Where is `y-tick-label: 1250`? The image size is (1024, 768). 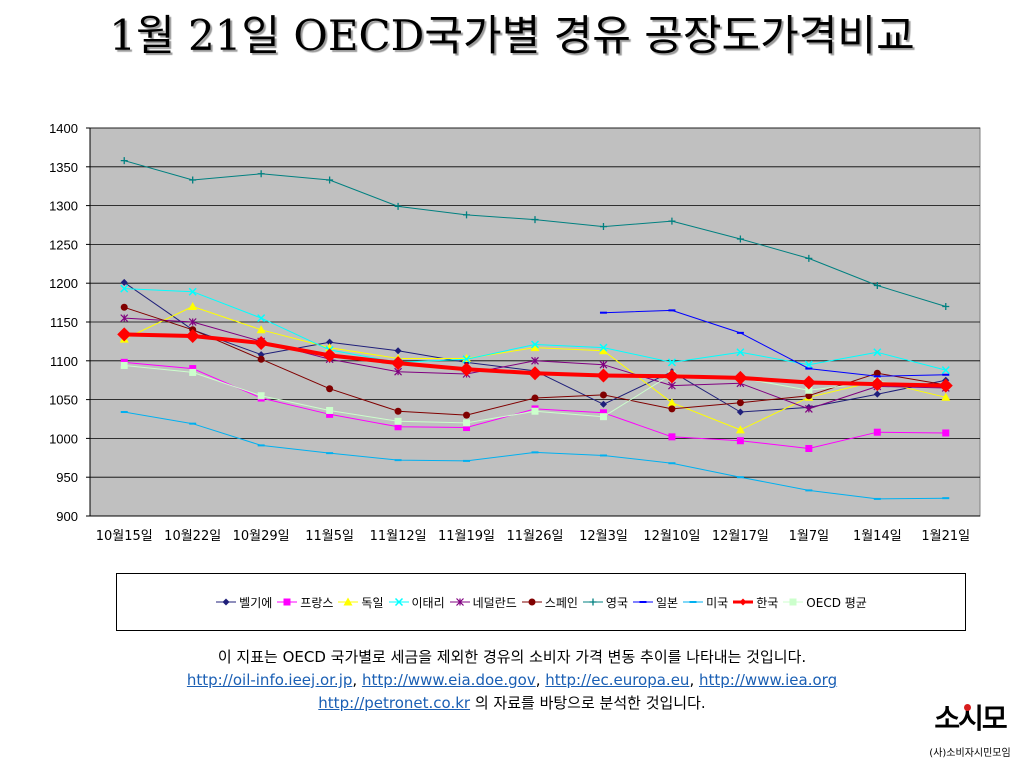 y-tick-label: 1250 is located at coordinates (63, 244).